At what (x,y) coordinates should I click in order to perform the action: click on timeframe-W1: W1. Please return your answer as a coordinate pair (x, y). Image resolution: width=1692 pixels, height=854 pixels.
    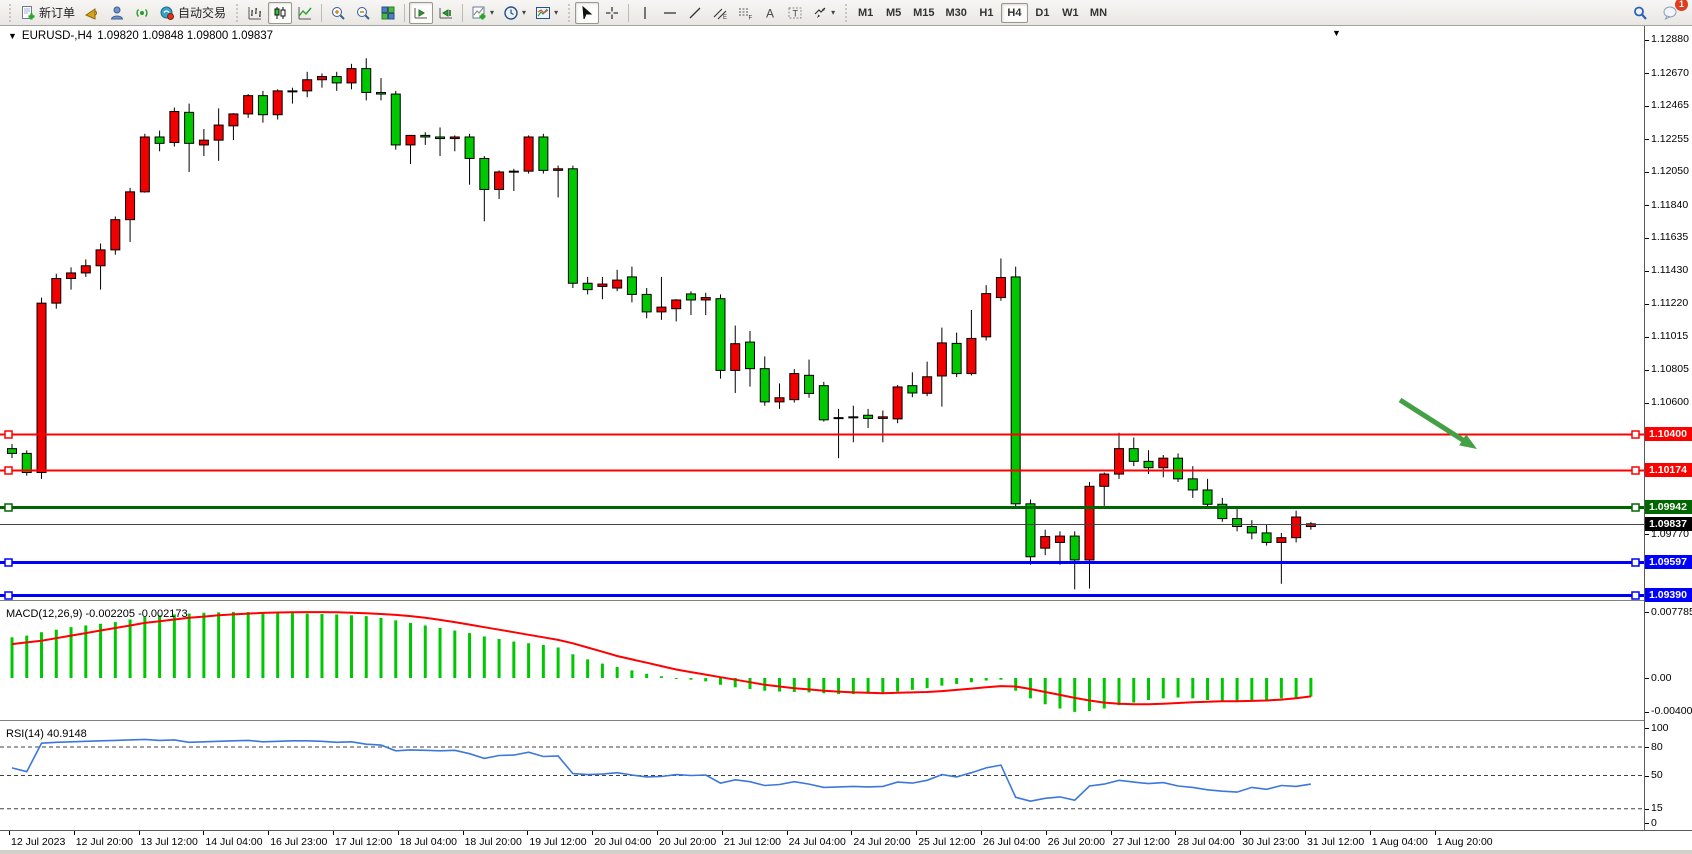
    Looking at the image, I should click on (1070, 12).